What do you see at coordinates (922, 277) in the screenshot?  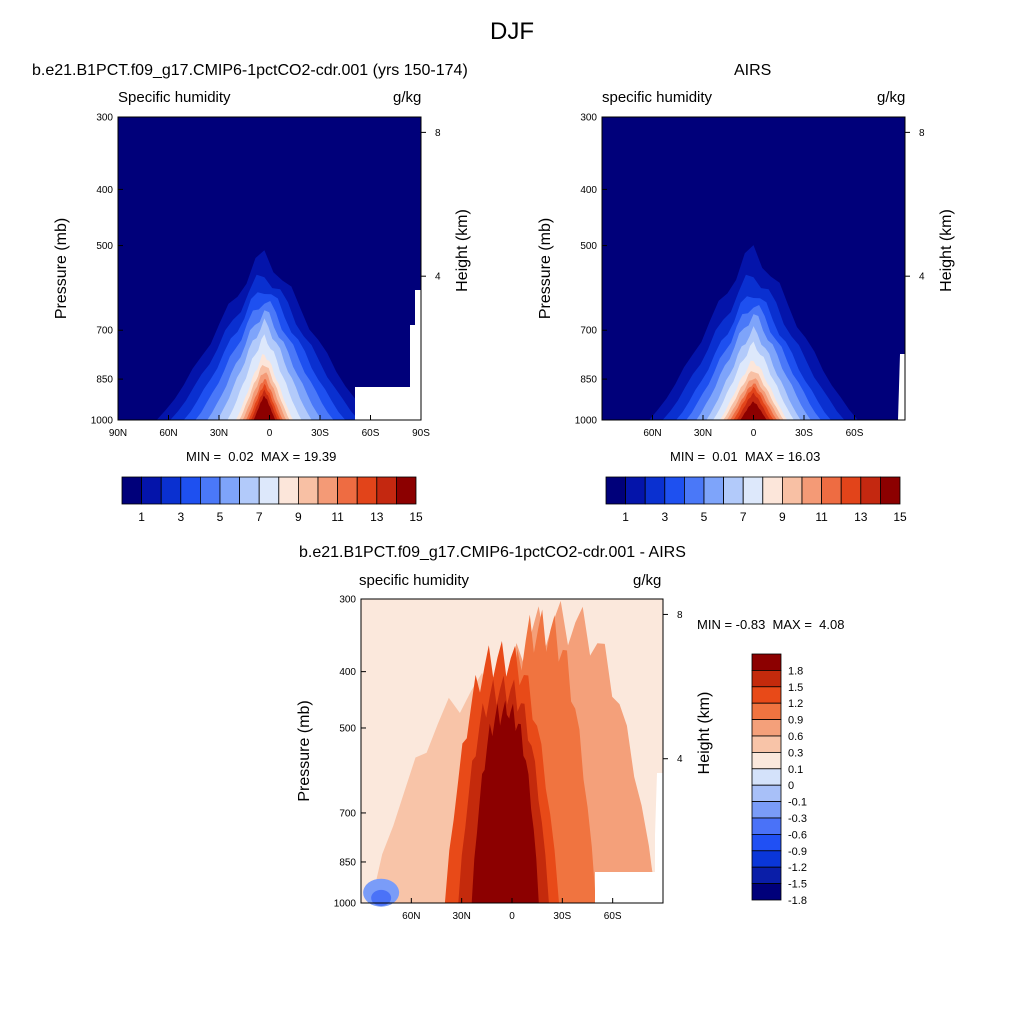 I see `panel2-right-tick-label: 4` at bounding box center [922, 277].